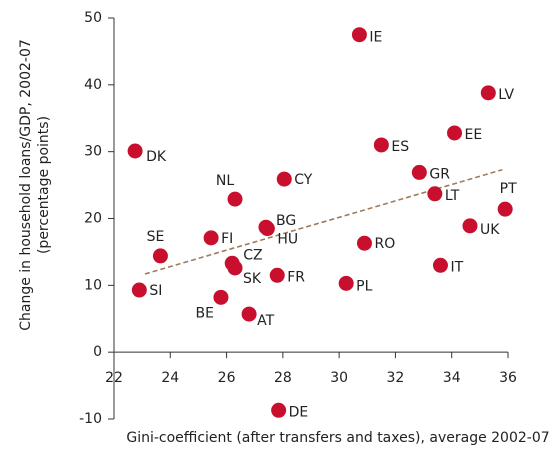 This screenshot has height=450, width=559. What do you see at coordinates (90, 419) in the screenshot?
I see `y-tick-label: -10` at bounding box center [90, 419].